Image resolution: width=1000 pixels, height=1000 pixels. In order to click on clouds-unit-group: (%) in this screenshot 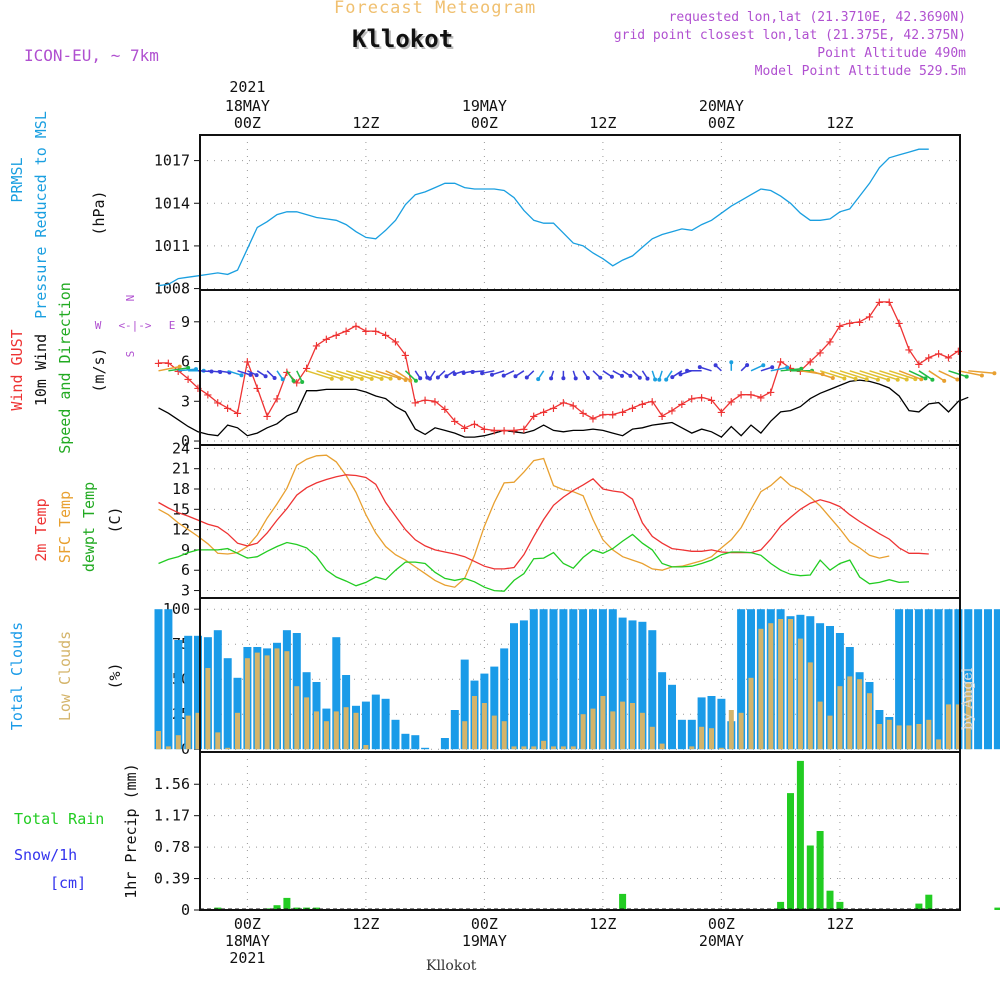, I will do `click(115, 675)`.